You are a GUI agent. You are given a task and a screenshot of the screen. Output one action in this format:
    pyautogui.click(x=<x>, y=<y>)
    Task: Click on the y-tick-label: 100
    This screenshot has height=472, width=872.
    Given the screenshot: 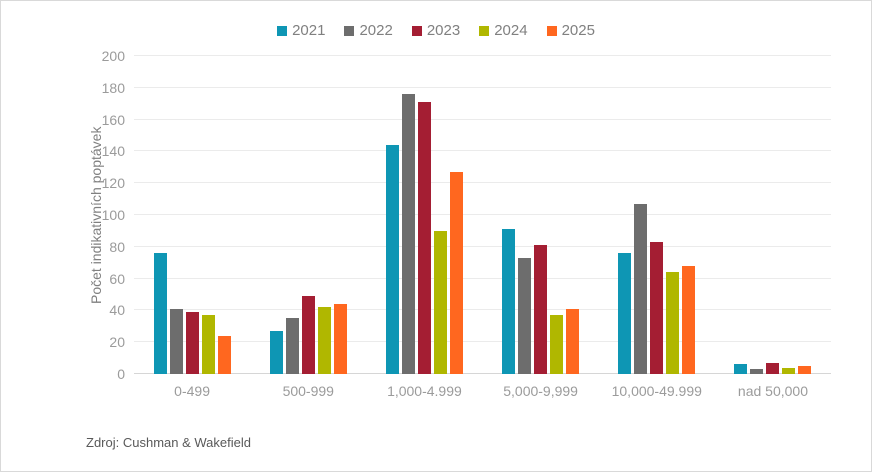 What is the action you would take?
    pyautogui.click(x=113, y=215)
    